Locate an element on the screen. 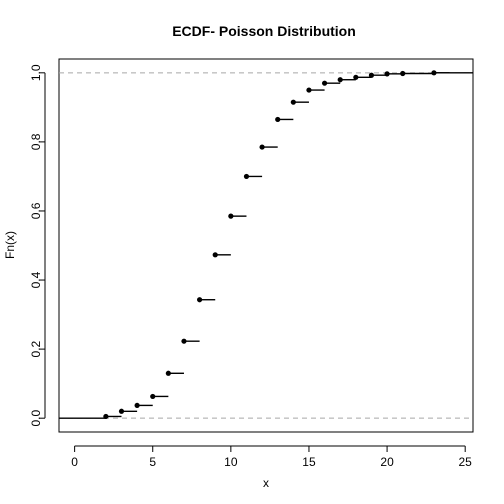 The width and height of the screenshot is (504, 504). y-tick-label: 0.2 is located at coordinates (36, 348).